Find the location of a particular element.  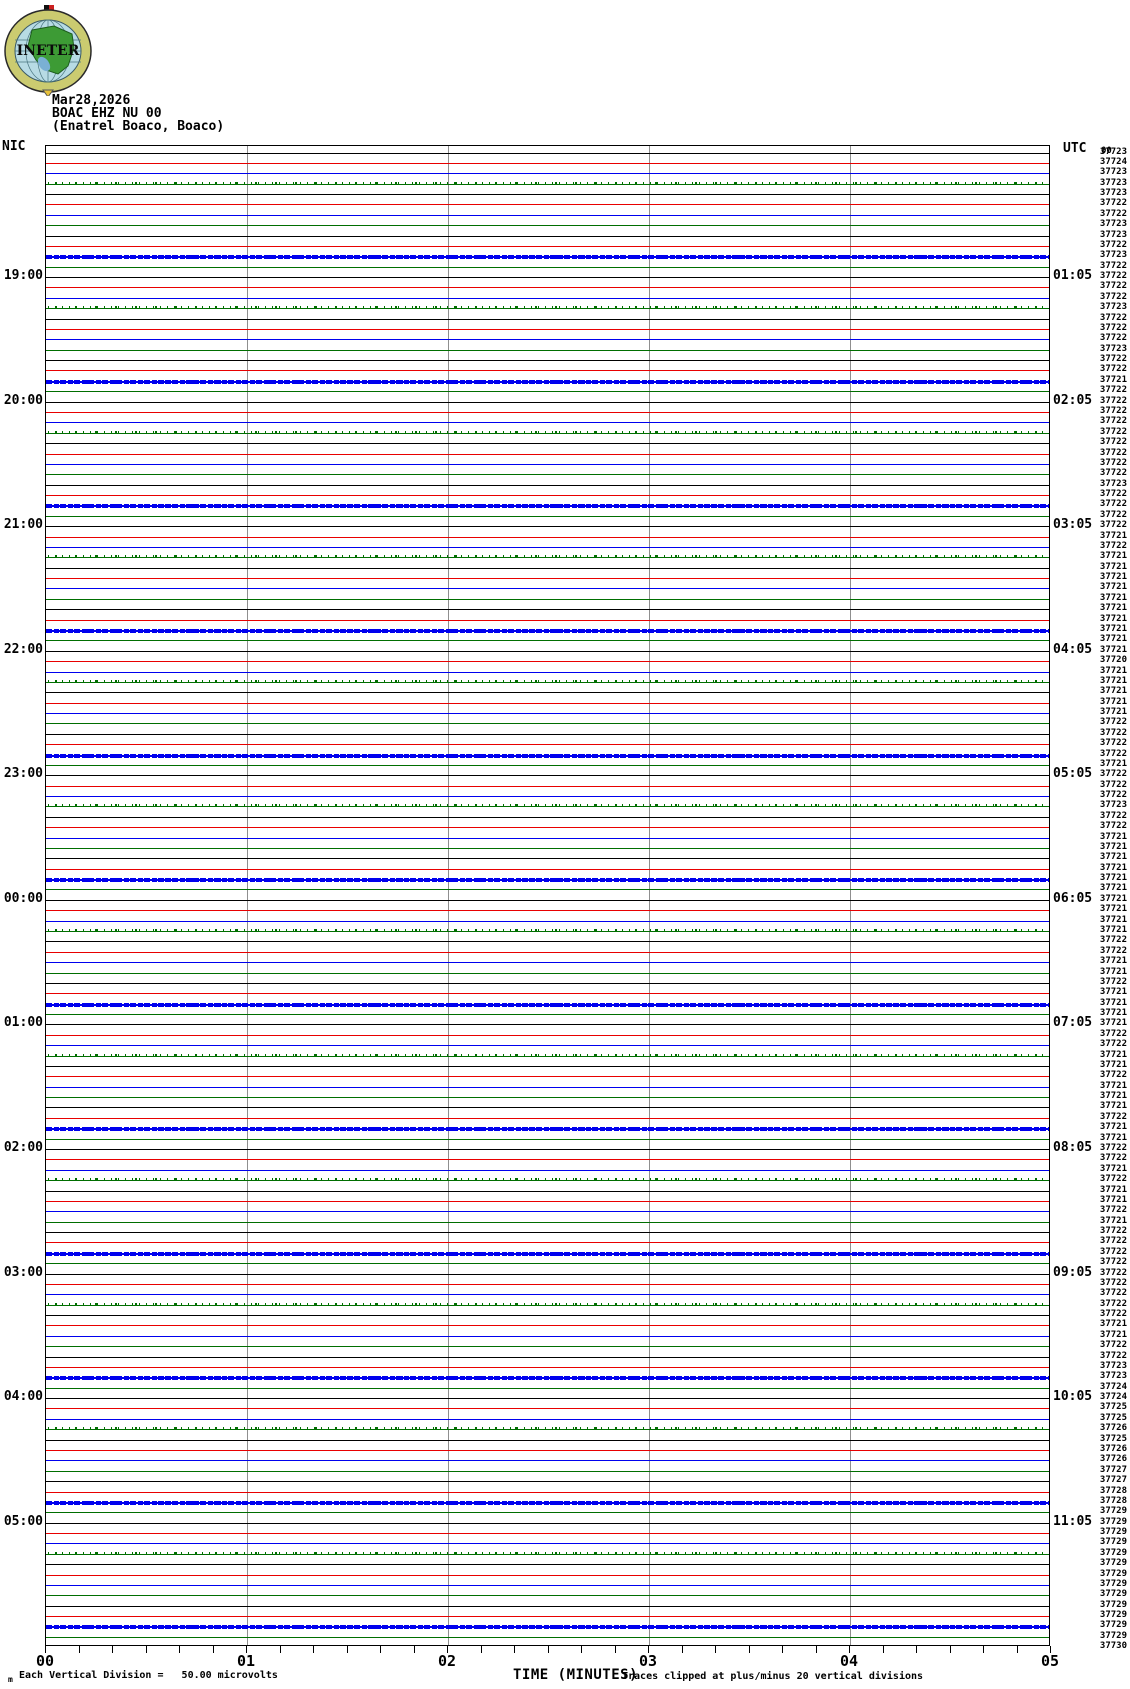

hour-label-local: 02:00 is located at coordinates (23, 1147).